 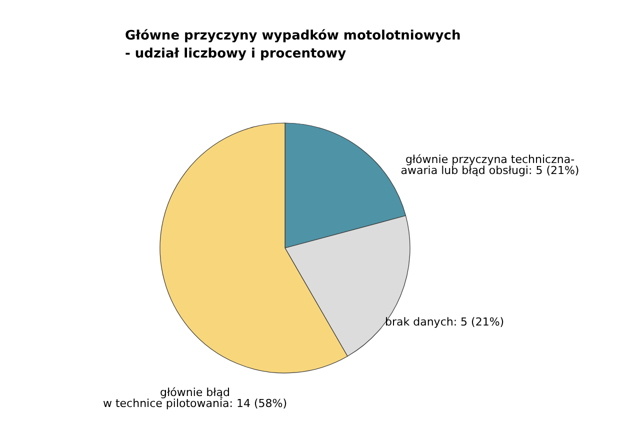 I want to click on slice-label: głównie przyczyna techniczna- awaria lub błąd obsługi: 5 (21%), so click(x=490, y=165).